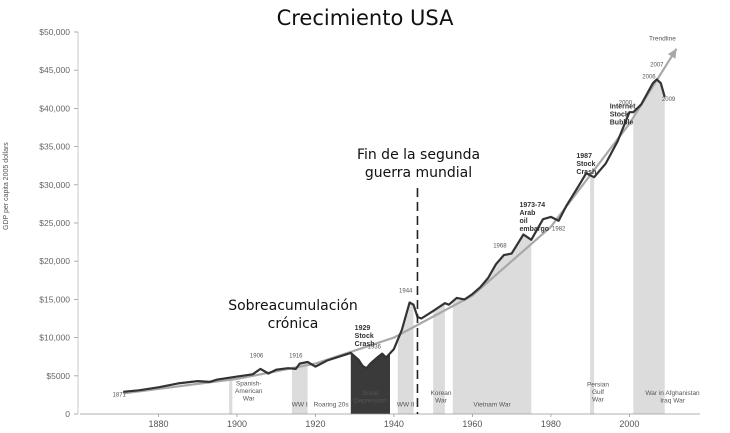 This screenshot has width=730, height=433. Describe the element at coordinates (406, 404) in the screenshot. I see `period-label: WW II` at that location.